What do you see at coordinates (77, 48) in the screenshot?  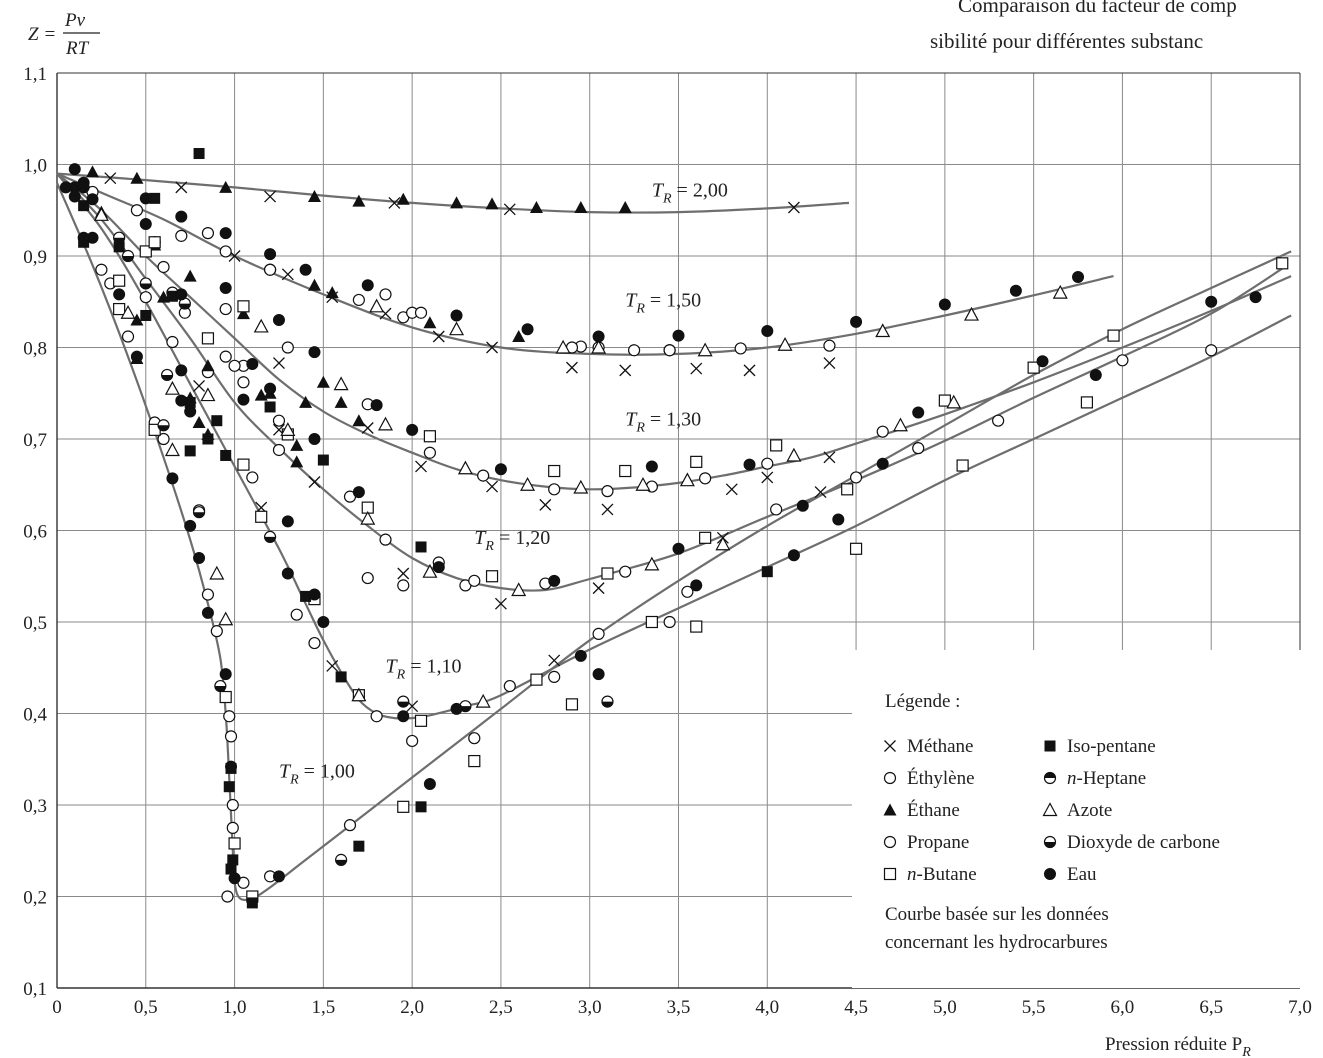 I see `y-axis-label-denominator: RT` at bounding box center [77, 48].